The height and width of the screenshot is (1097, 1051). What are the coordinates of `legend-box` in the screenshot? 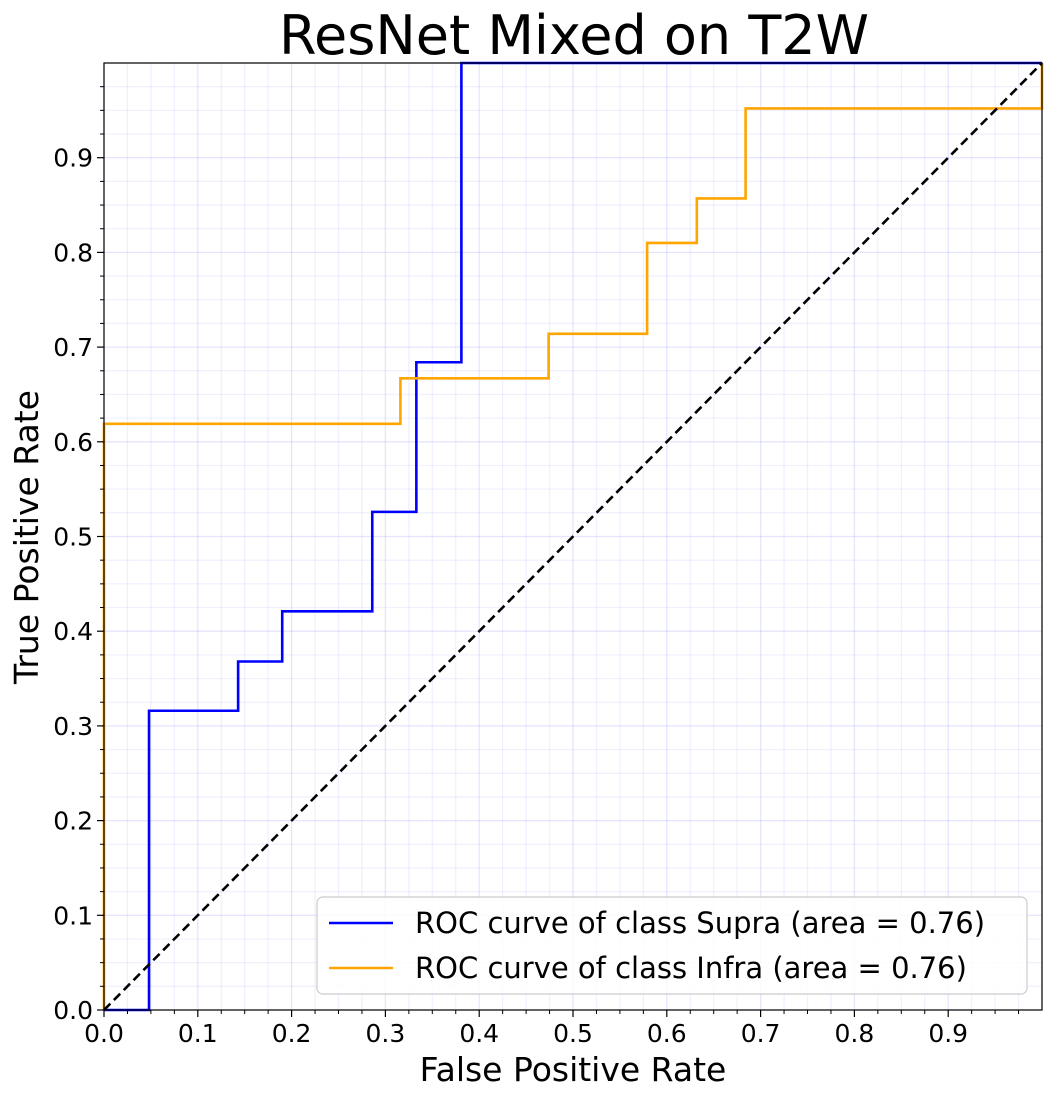 It's located at (672, 945).